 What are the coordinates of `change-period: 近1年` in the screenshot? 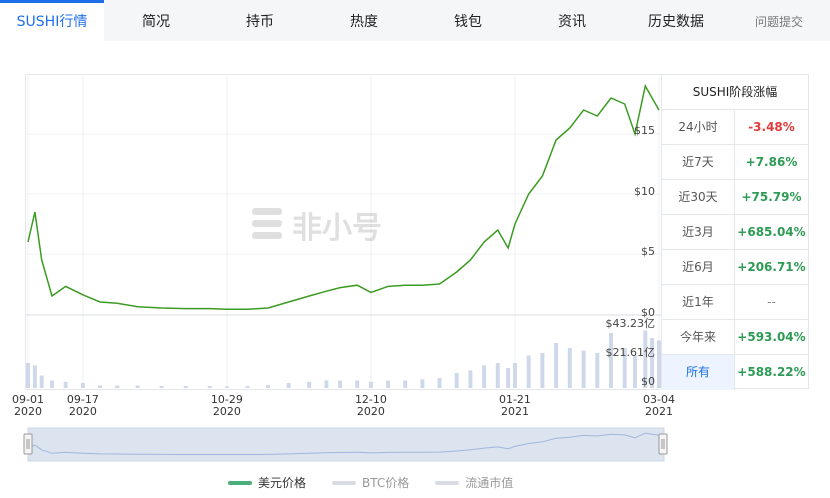 It's located at (698, 302).